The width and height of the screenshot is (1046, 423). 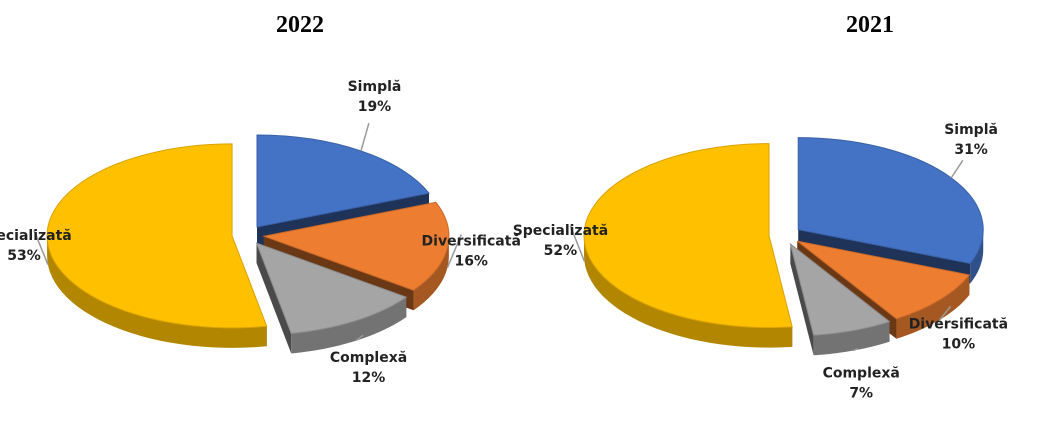 I want to click on data-label-value: 7%, so click(x=861, y=393).